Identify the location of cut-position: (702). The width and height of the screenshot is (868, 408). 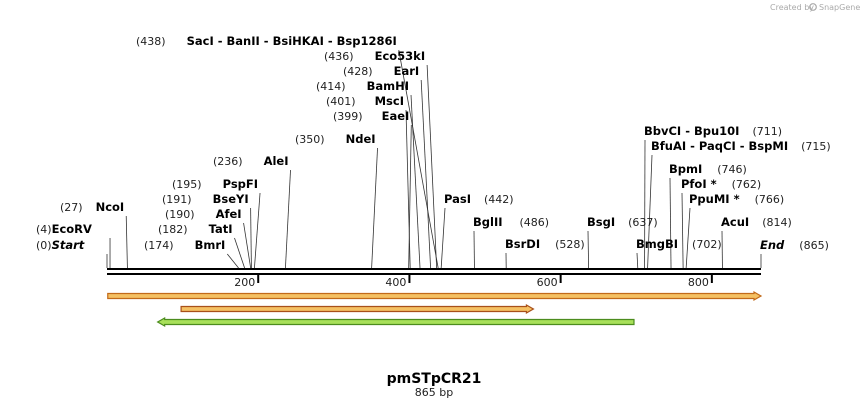
(707, 244).